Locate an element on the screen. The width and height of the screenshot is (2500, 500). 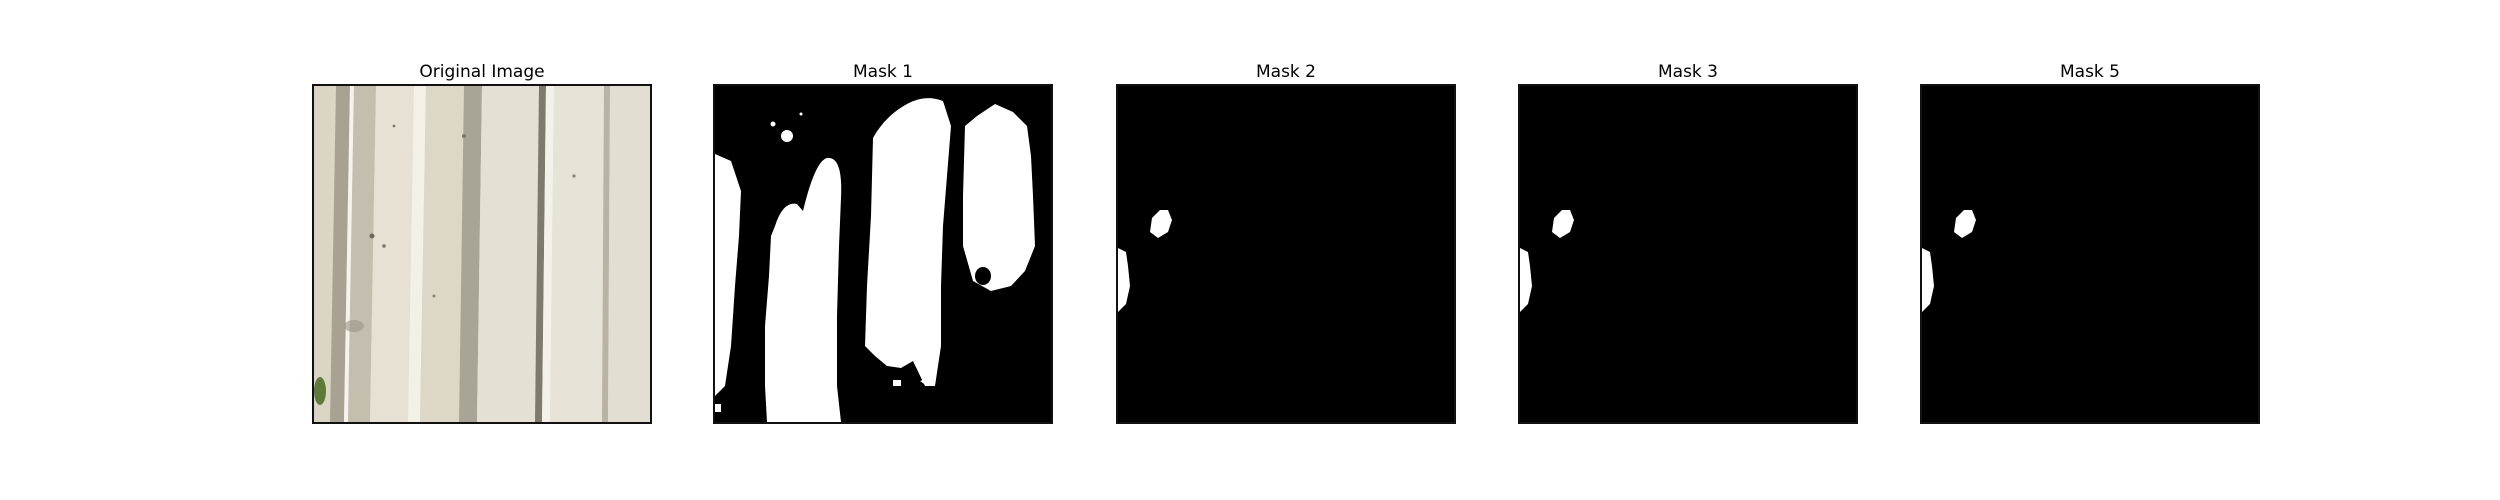
mask-2-panel: Mask 2 is located at coordinates (1286, 242).